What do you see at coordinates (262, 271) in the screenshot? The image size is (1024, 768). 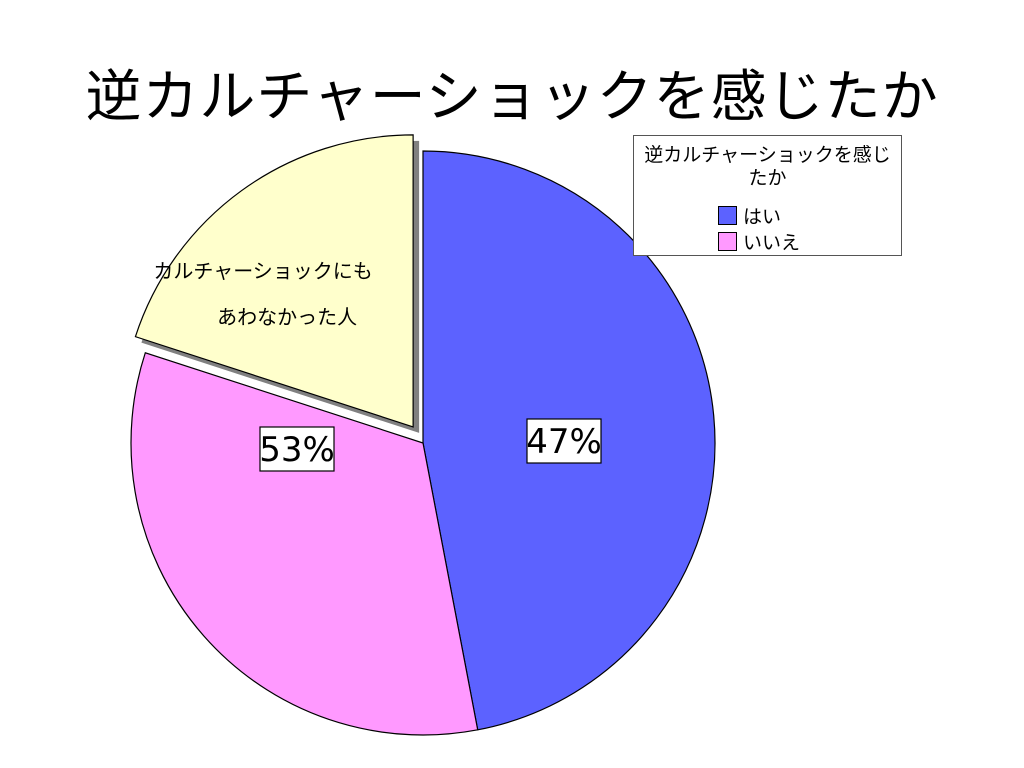 I see `annotation-line1: カルチャーショックにも` at bounding box center [262, 271].